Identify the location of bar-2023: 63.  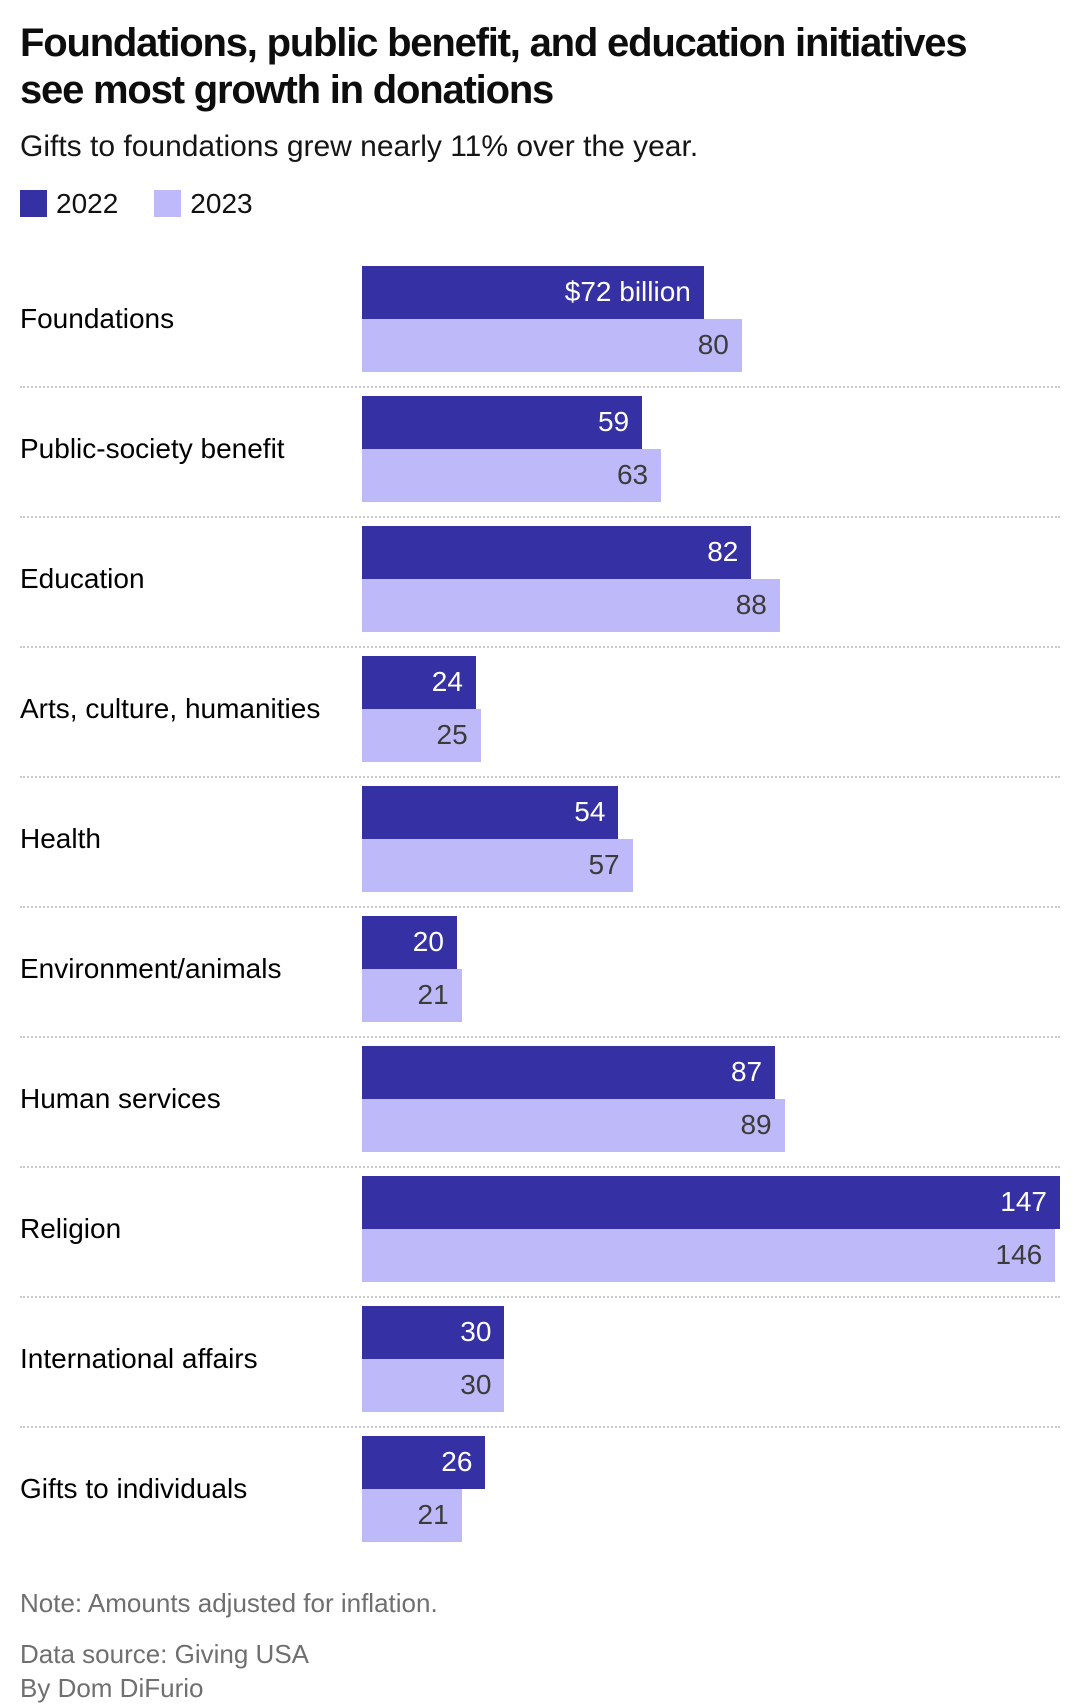
(512, 475).